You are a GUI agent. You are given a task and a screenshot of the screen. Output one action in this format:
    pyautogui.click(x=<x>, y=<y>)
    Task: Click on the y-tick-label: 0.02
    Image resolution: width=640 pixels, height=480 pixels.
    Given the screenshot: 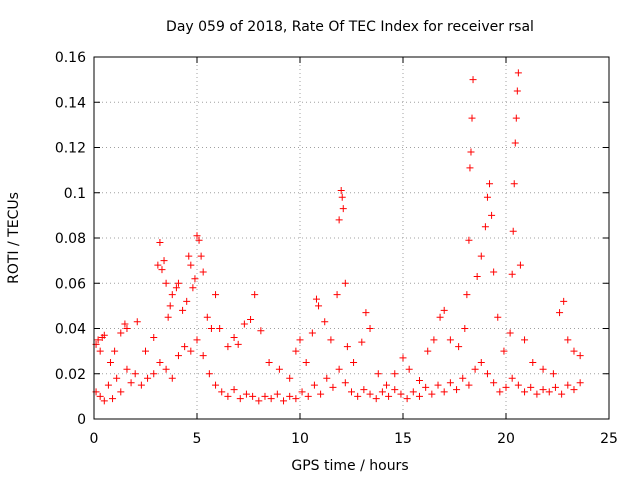 What is the action you would take?
    pyautogui.click(x=70, y=375)
    